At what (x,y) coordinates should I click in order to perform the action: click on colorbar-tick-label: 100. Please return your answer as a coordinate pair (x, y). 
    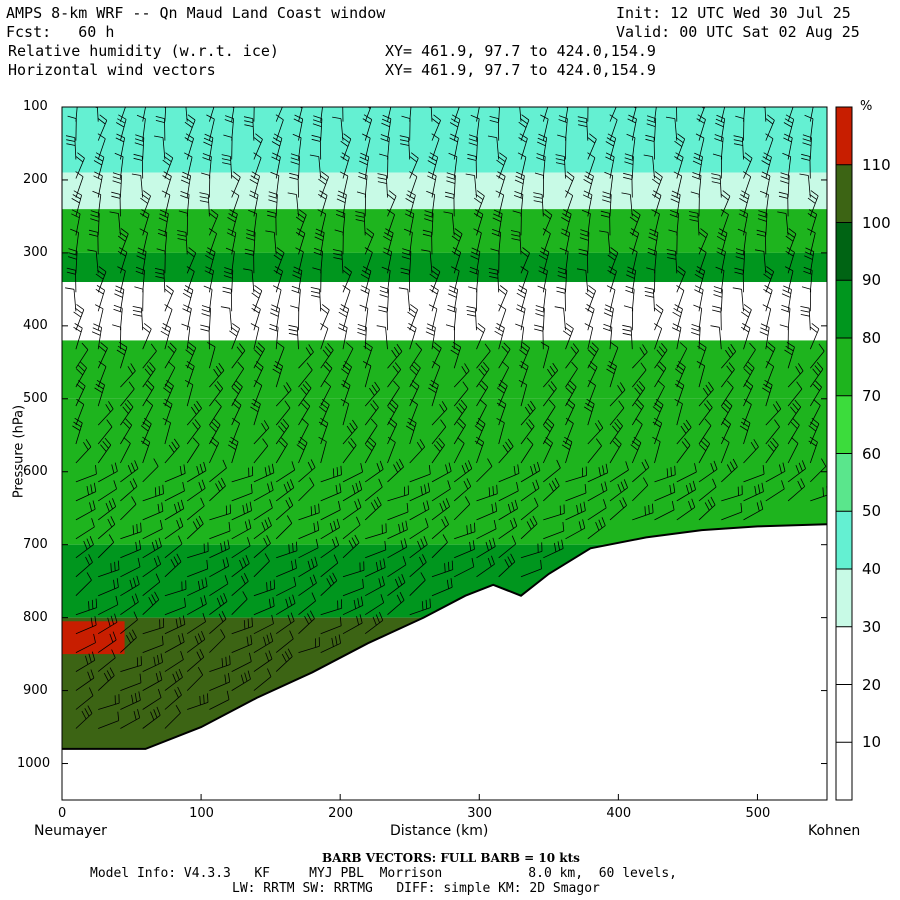
    Looking at the image, I should click on (876, 222).